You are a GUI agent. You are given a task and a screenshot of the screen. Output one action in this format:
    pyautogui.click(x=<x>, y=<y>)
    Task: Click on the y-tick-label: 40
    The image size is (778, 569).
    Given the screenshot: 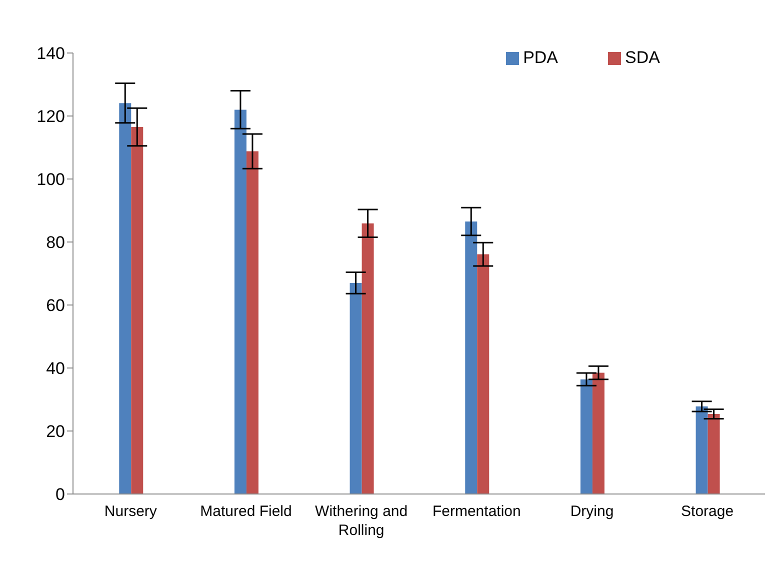 What is the action you would take?
    pyautogui.click(x=55, y=368)
    